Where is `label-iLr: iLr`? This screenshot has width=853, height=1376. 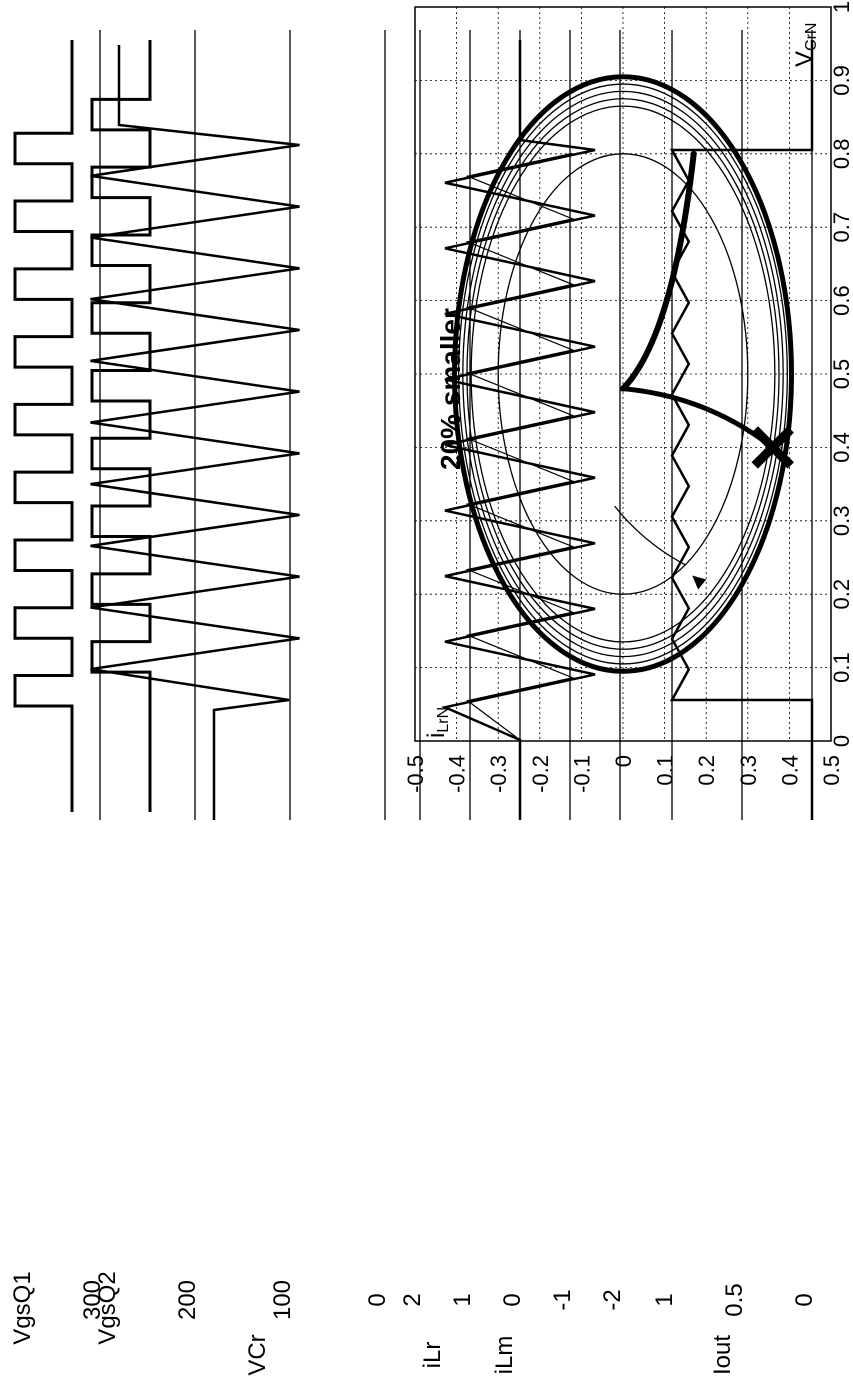
label-iLr: iLr is located at coordinates (432, 1355).